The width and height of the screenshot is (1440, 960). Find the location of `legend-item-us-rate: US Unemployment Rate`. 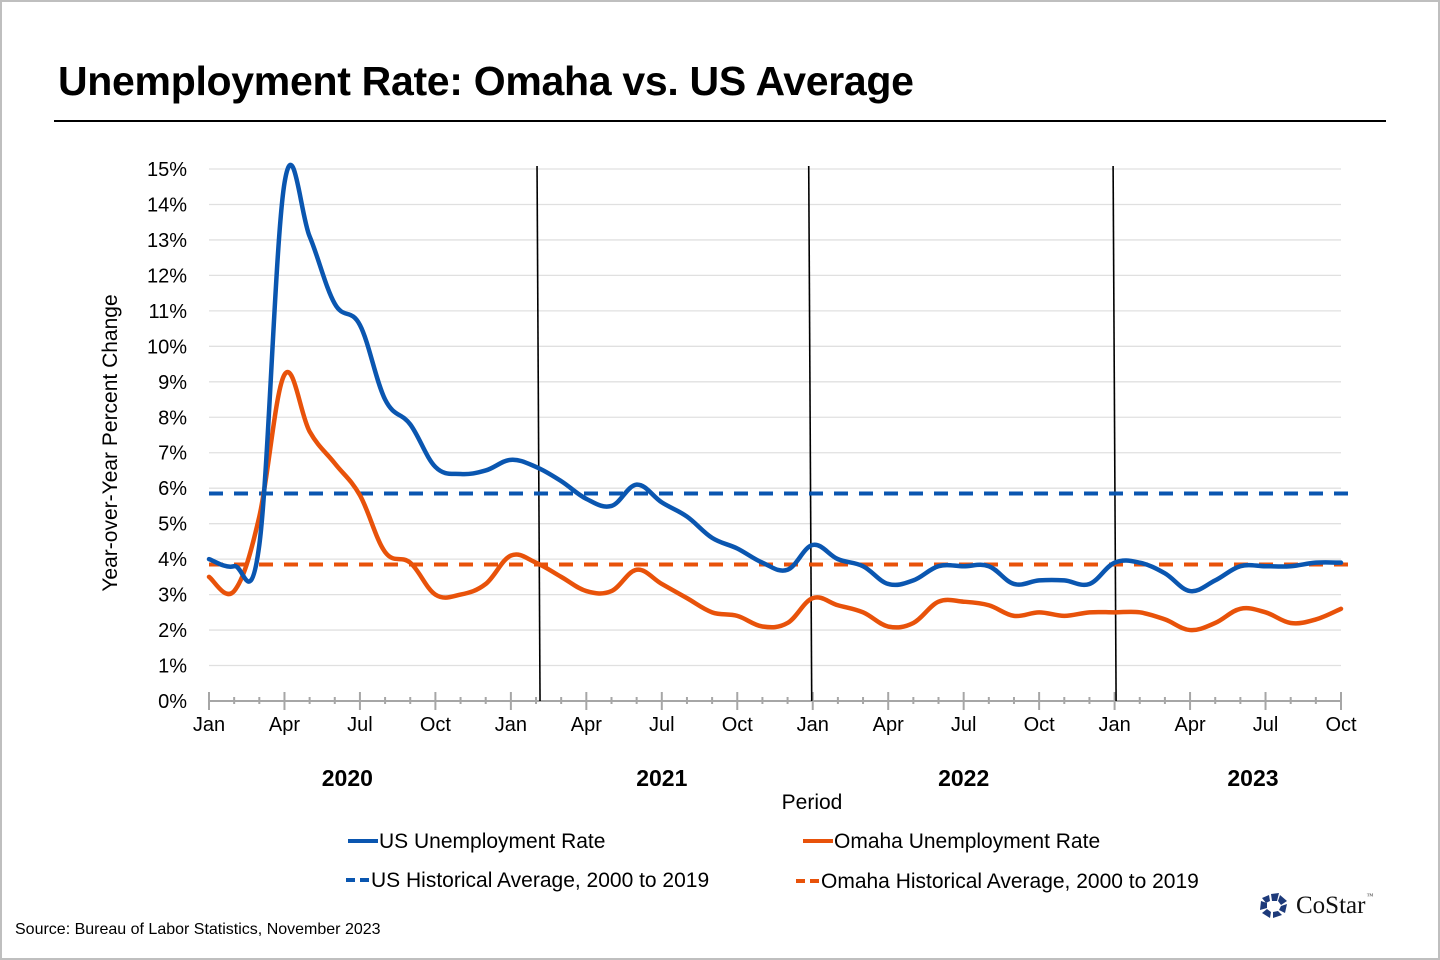

legend-item-us-rate: US Unemployment Rate is located at coordinates (476, 841).